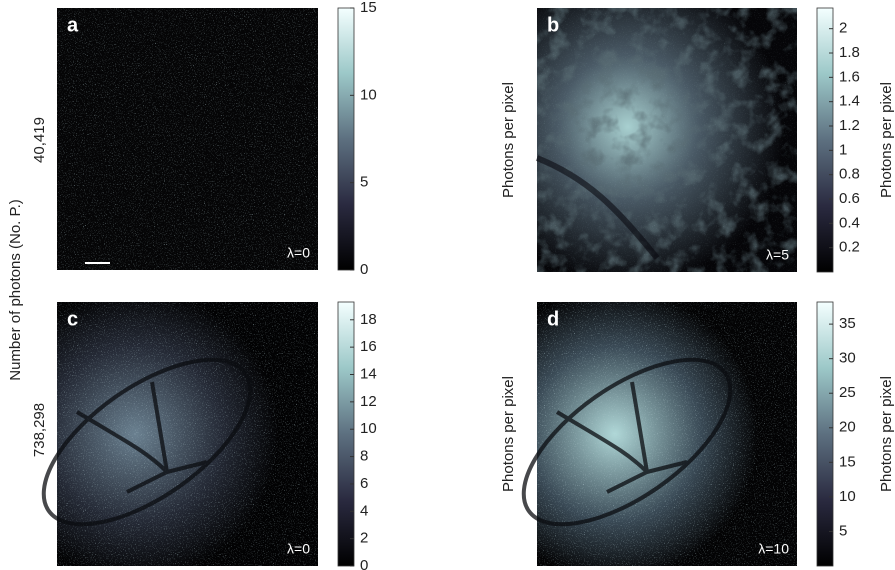  I want to click on colorbar-tick-label: 12, so click(368, 401).